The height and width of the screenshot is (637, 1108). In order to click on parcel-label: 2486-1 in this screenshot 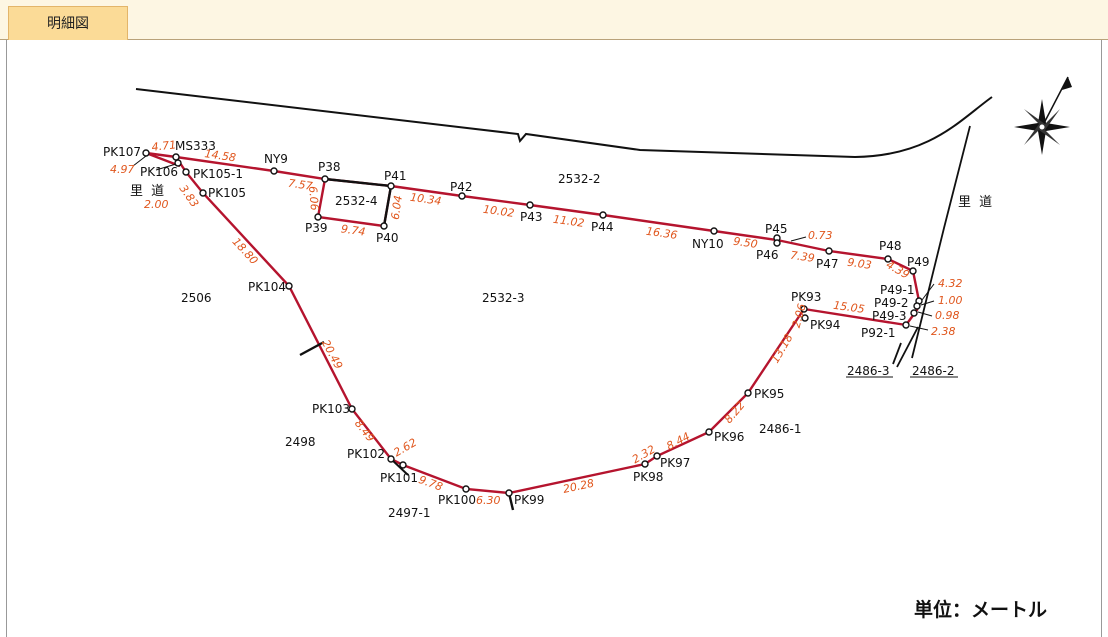, I will do `click(780, 429)`.